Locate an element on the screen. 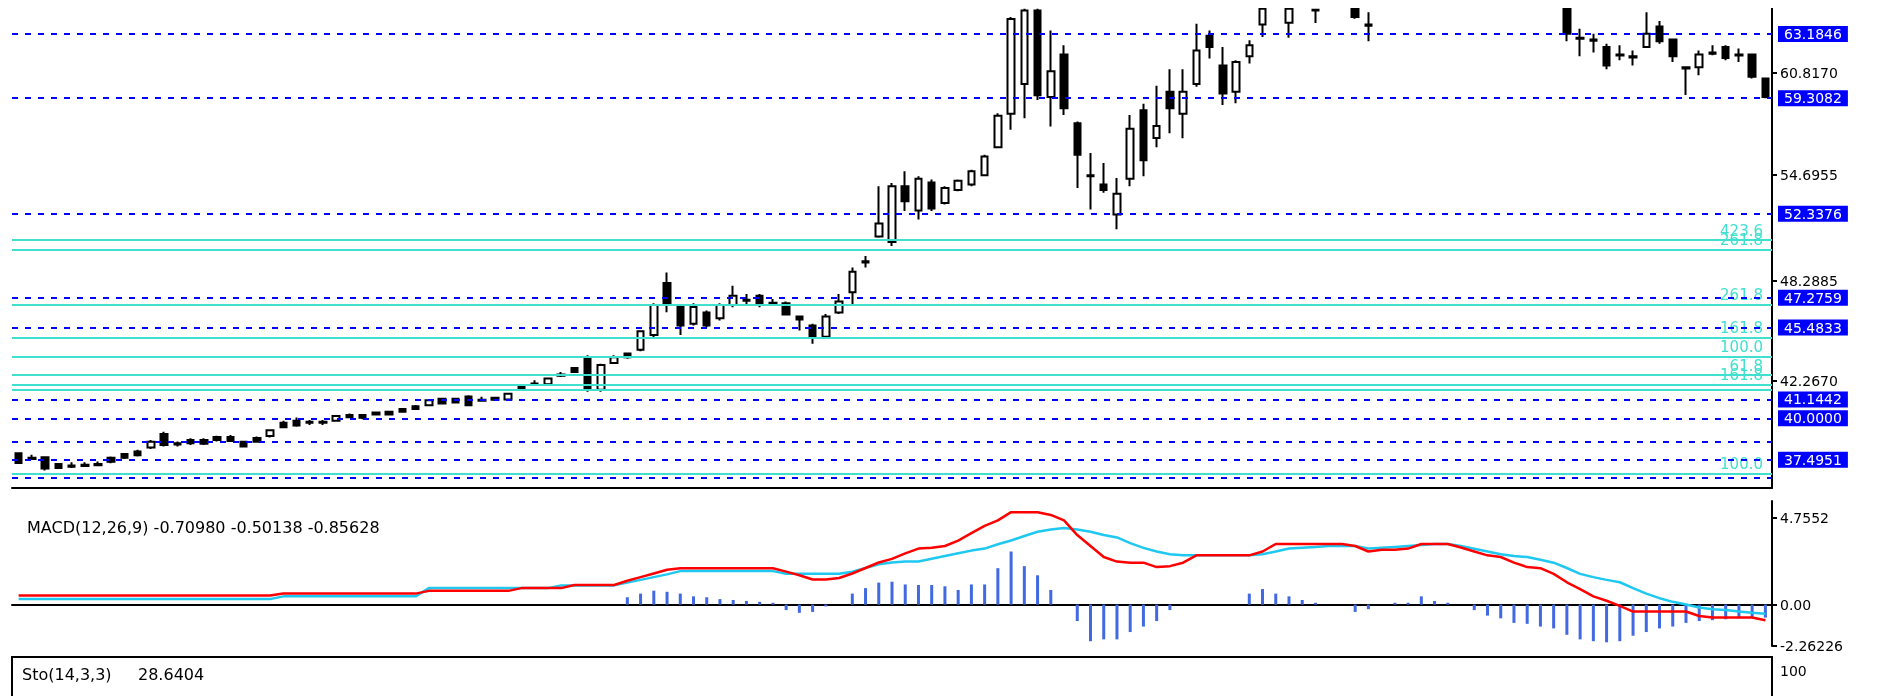  text: 100 is located at coordinates (1793, 671).